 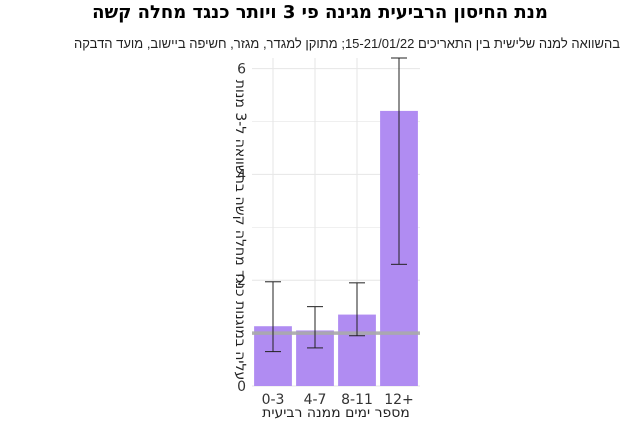 I want to click on x-tick-label: 12+, so click(x=399, y=400).